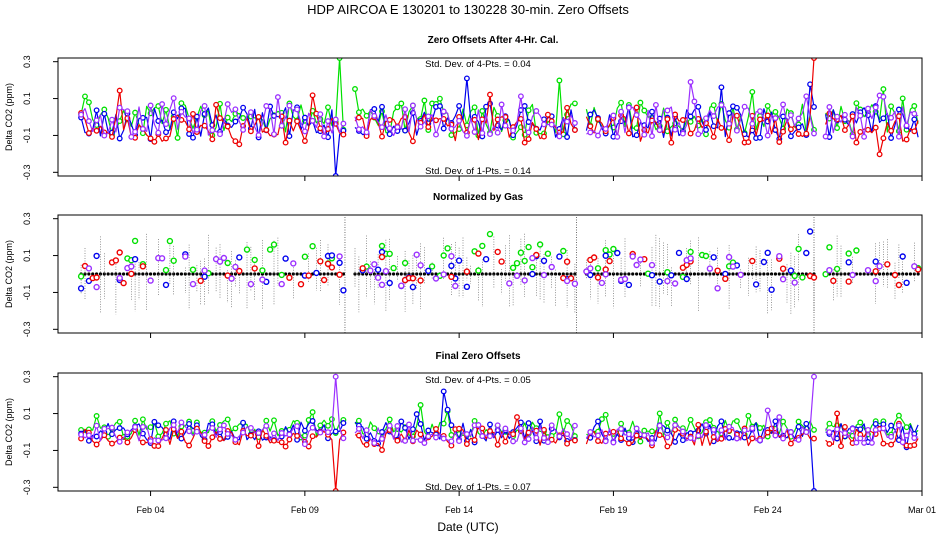 The height and width of the screenshot is (540, 936). Describe the element at coordinates (27, 98) in the screenshot. I see `y-tick-label: 0.1` at that location.